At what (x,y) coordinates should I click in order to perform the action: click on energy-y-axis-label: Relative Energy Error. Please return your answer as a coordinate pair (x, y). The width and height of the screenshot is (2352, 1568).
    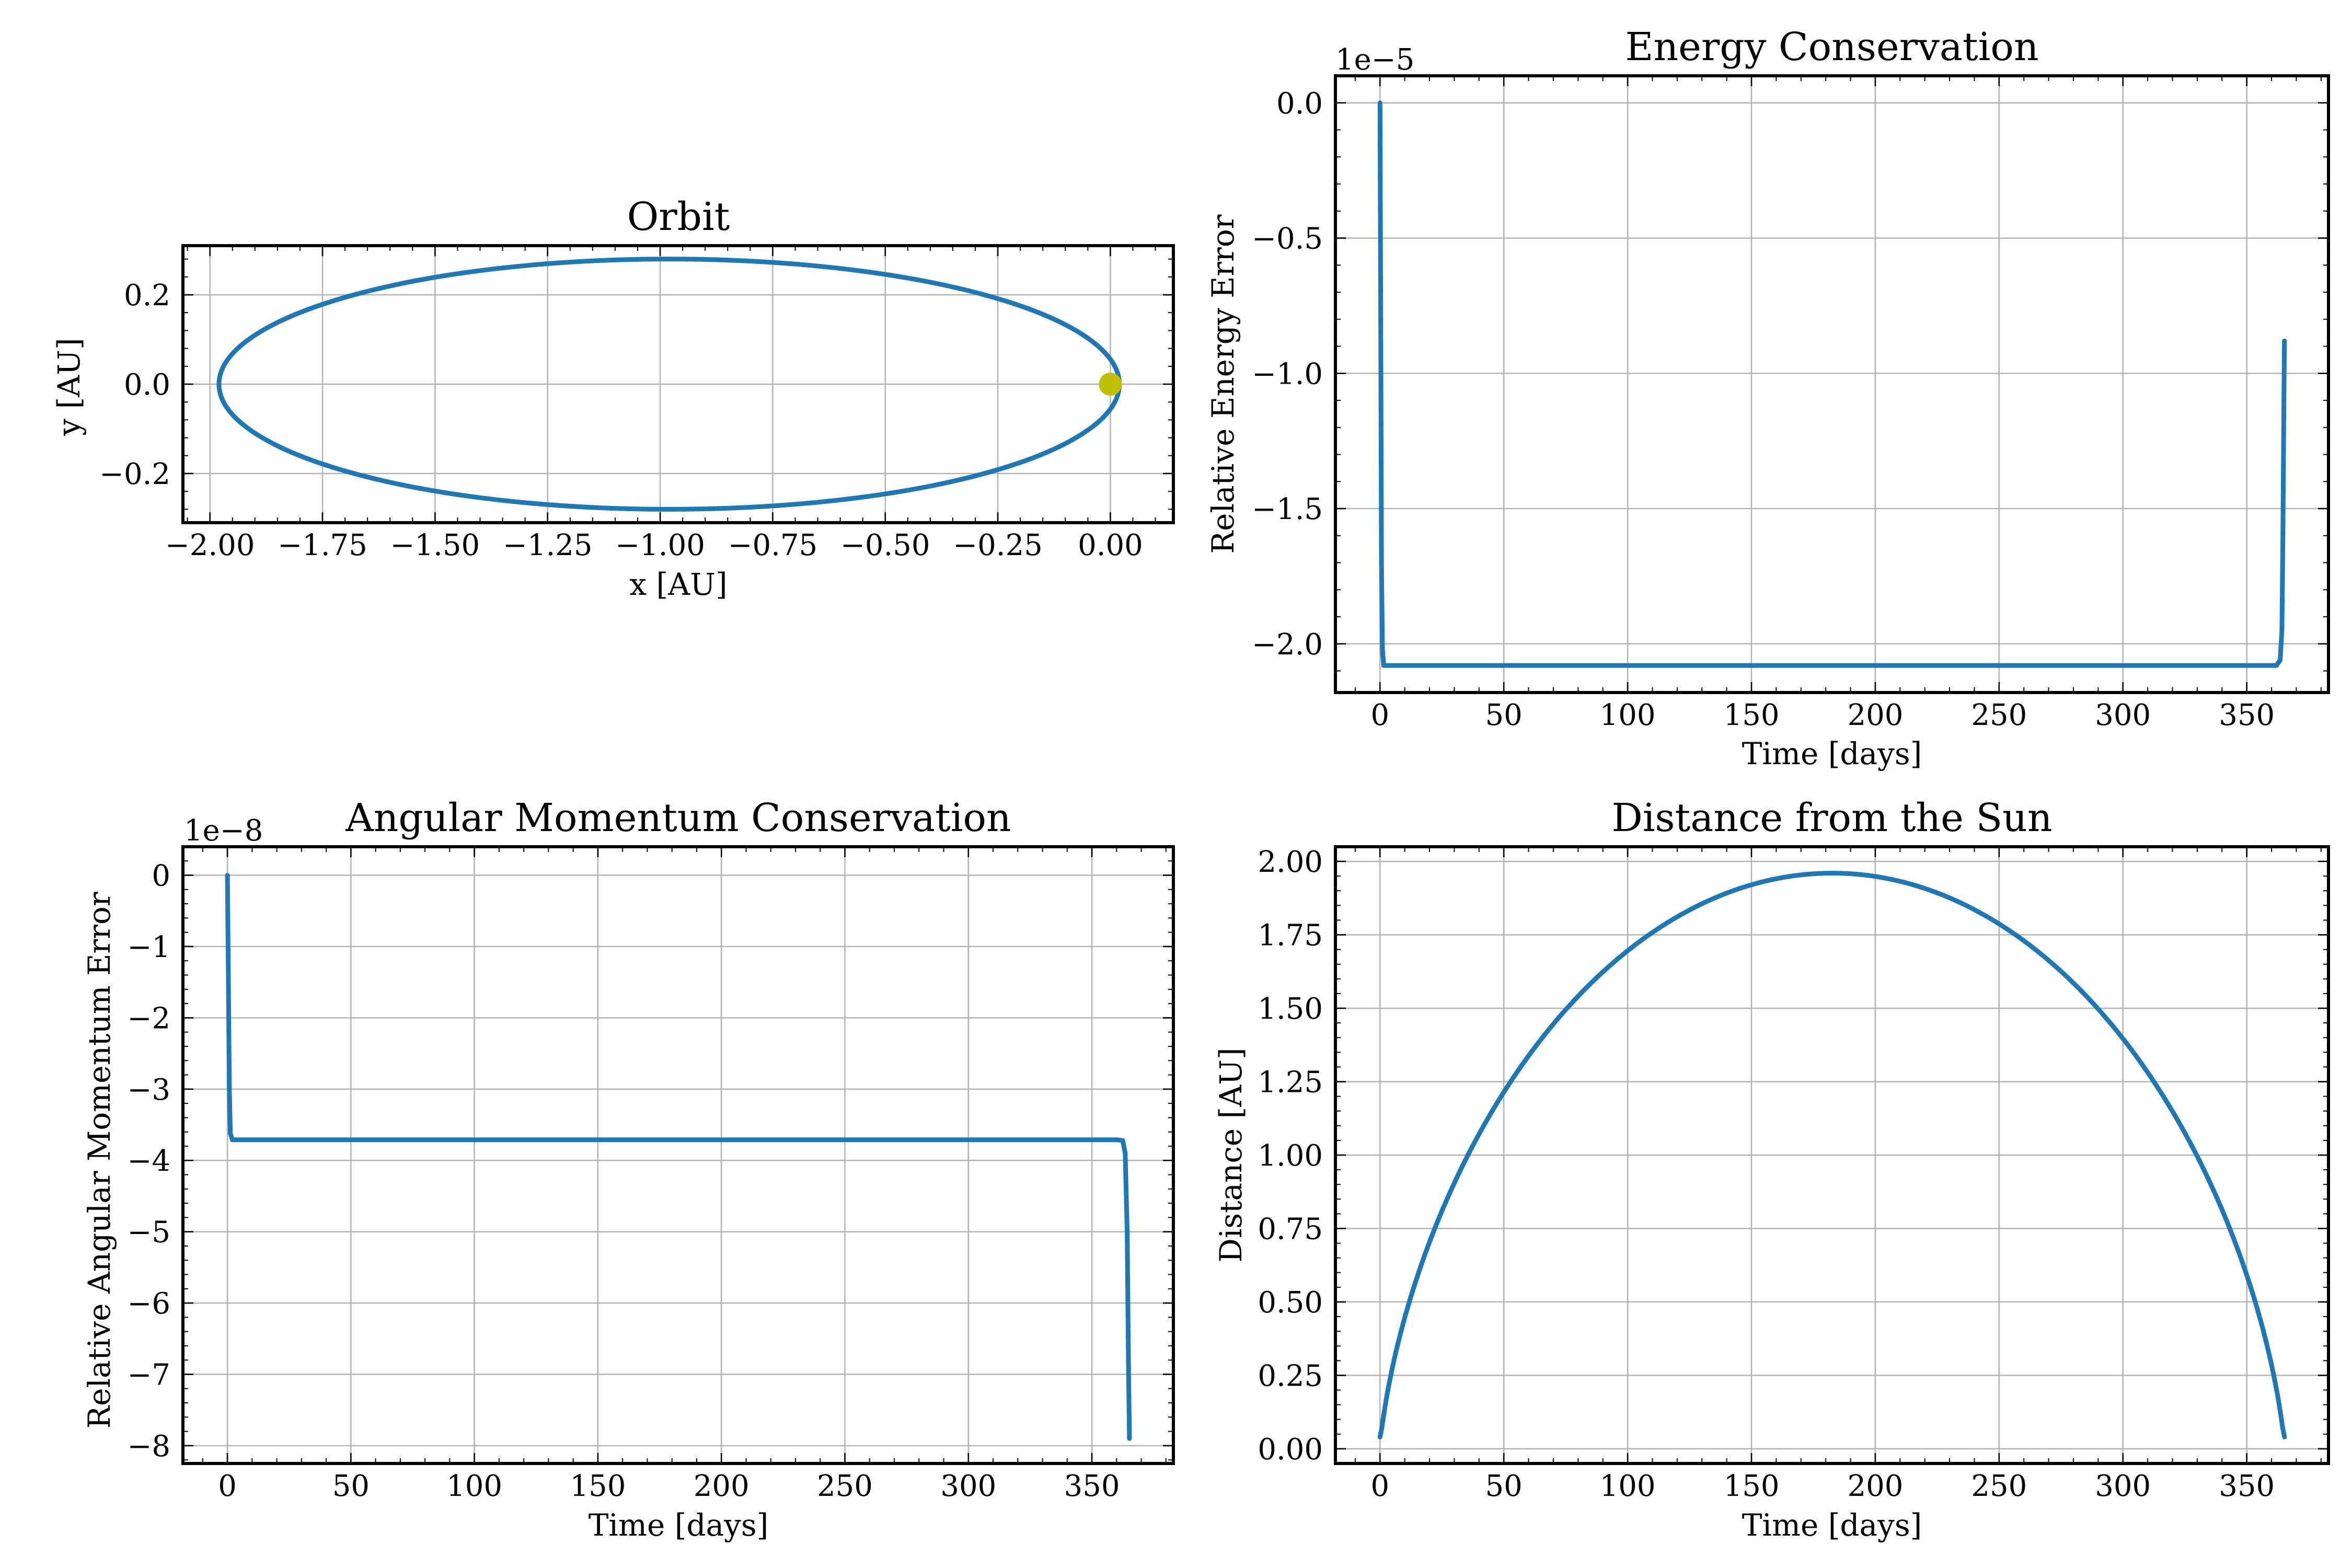
    Looking at the image, I should click on (1223, 384).